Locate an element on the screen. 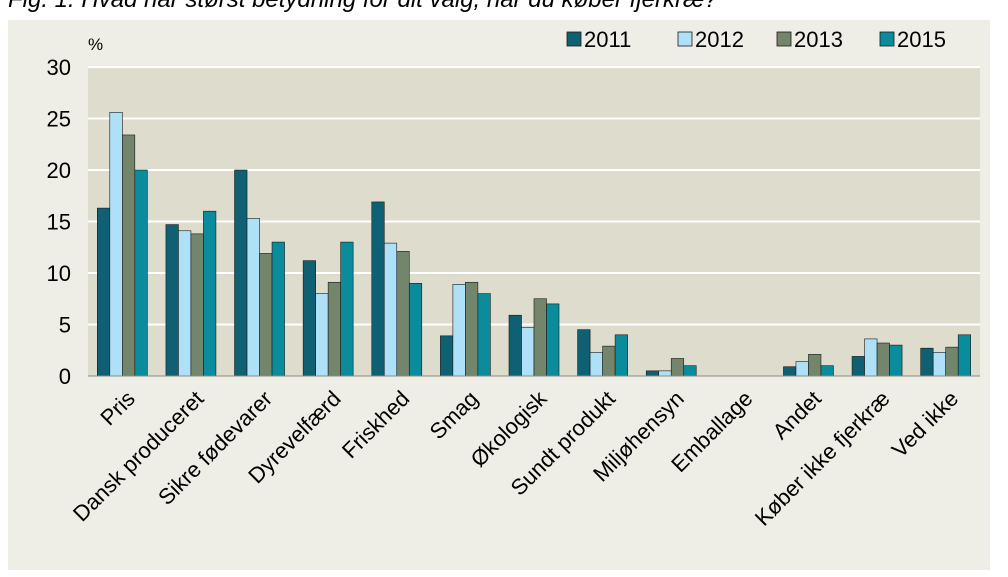  legend-label: 2011 is located at coordinates (607, 39).